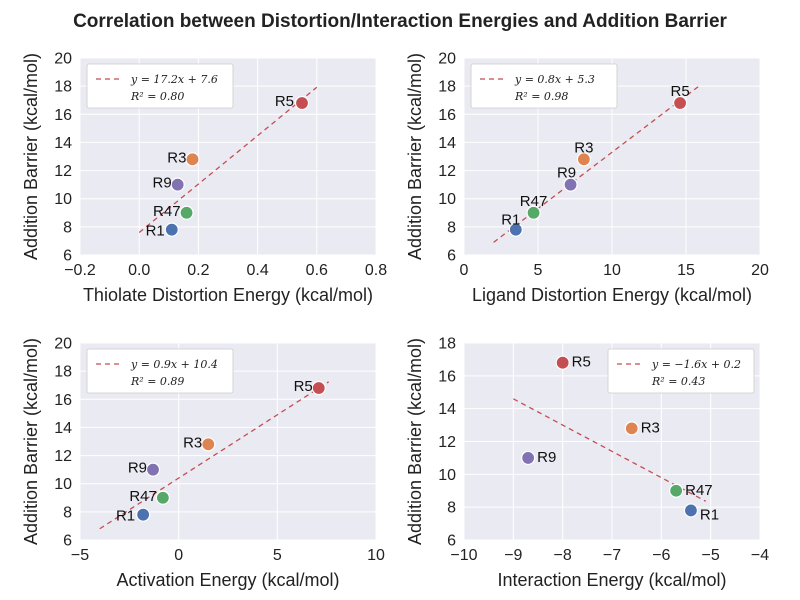  I want to click on x-tick-label: 15, so click(686, 270).